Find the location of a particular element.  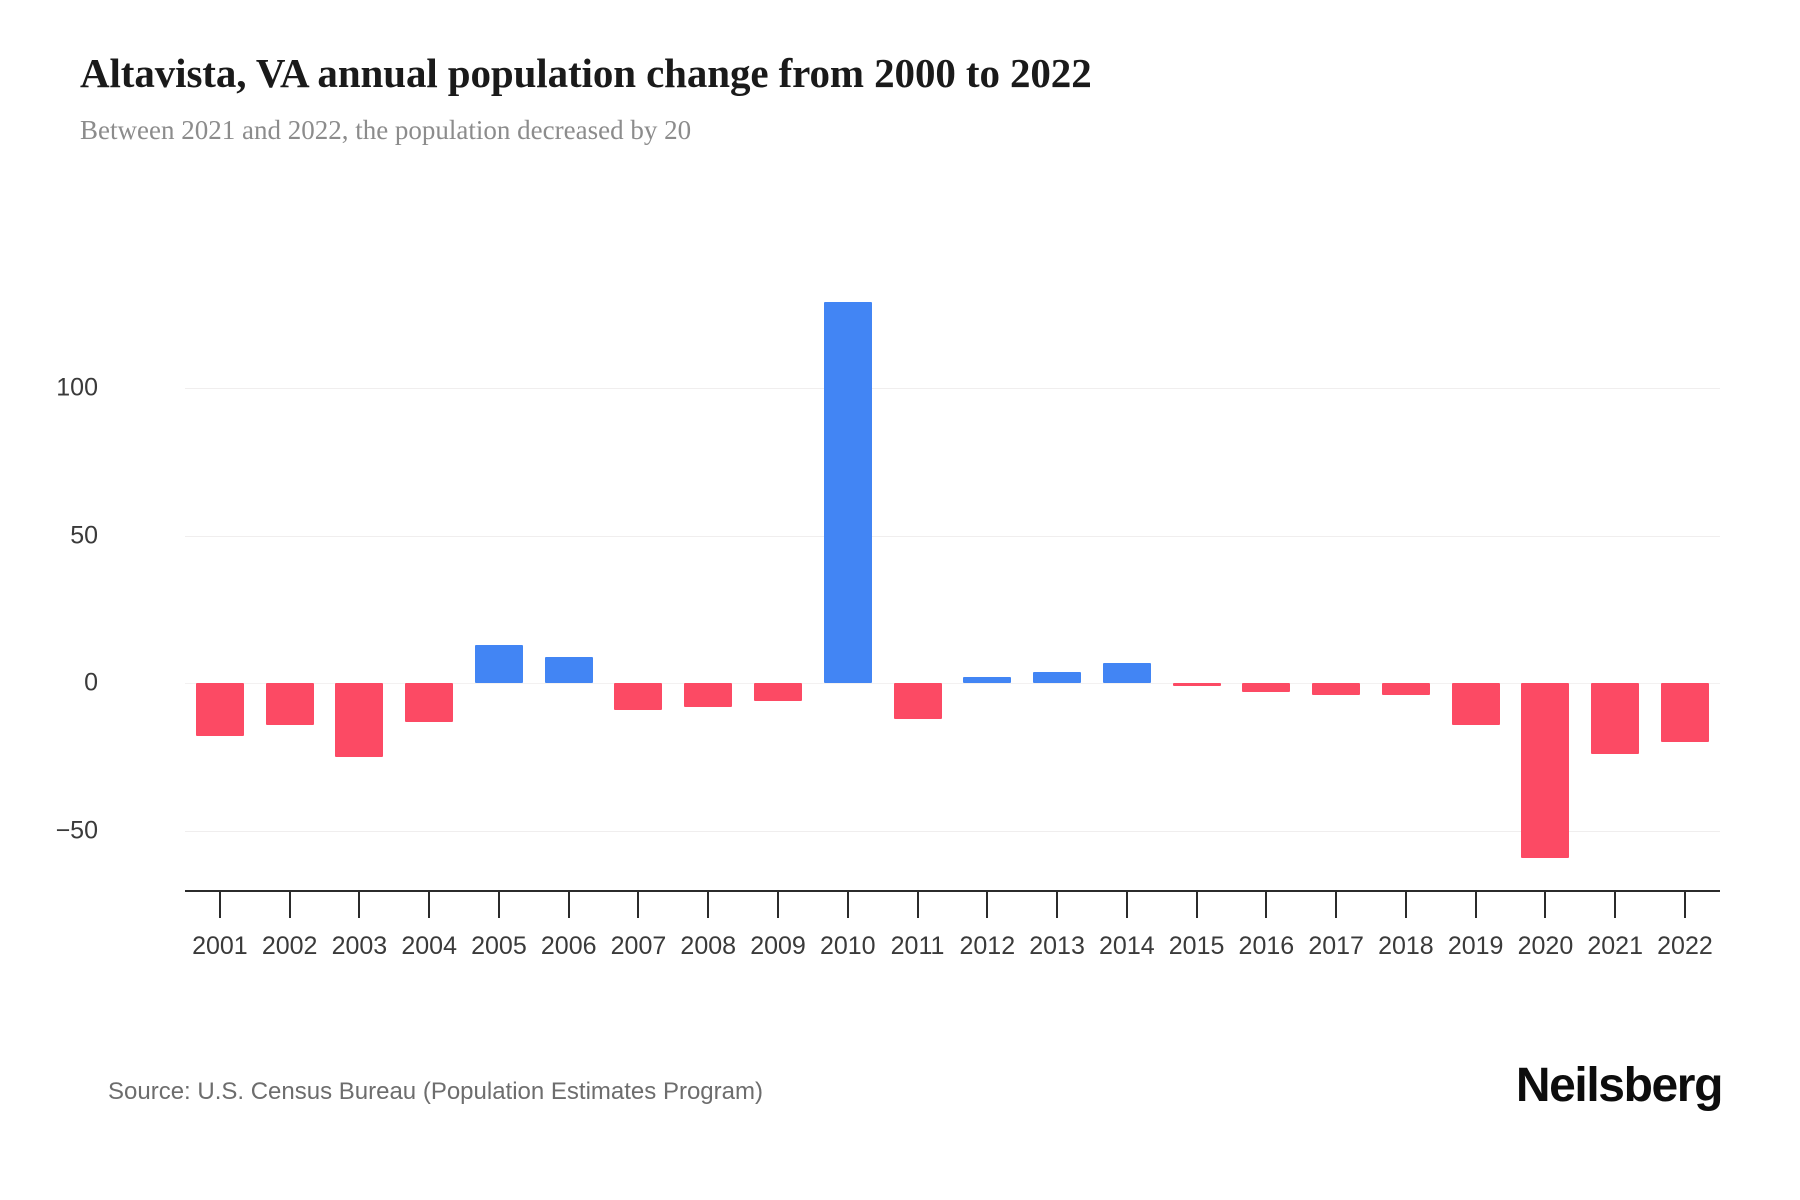

y-axis-tick-label: −50 is located at coordinates (76, 830).